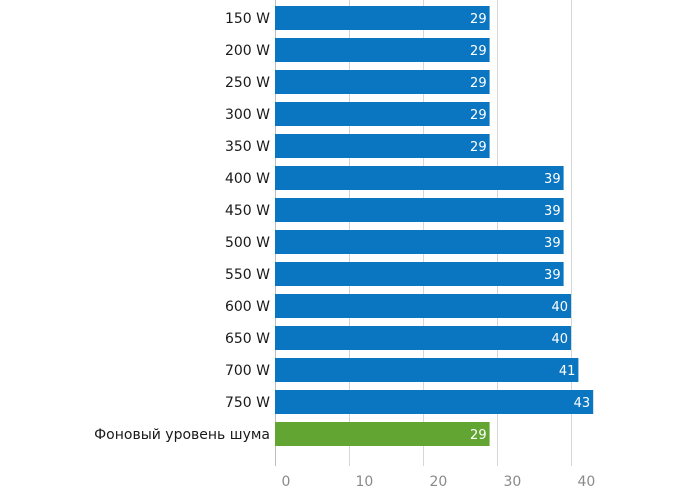 This screenshot has width=700, height=490. Describe the element at coordinates (587, 482) in the screenshot. I see `x-tick-label: 40` at that location.